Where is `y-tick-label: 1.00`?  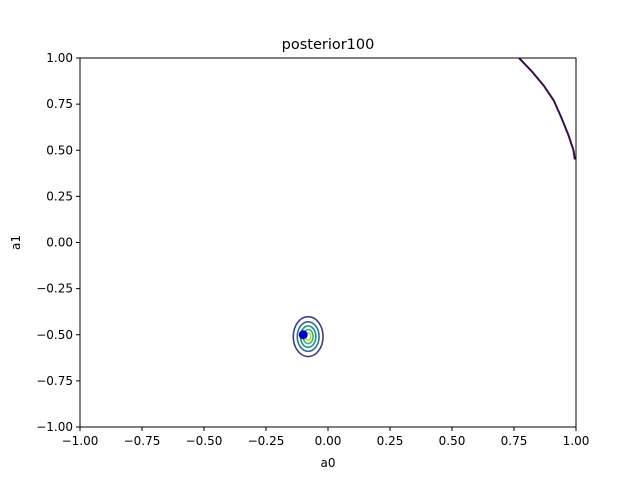
y-tick-label: 1.00 is located at coordinates (59, 58).